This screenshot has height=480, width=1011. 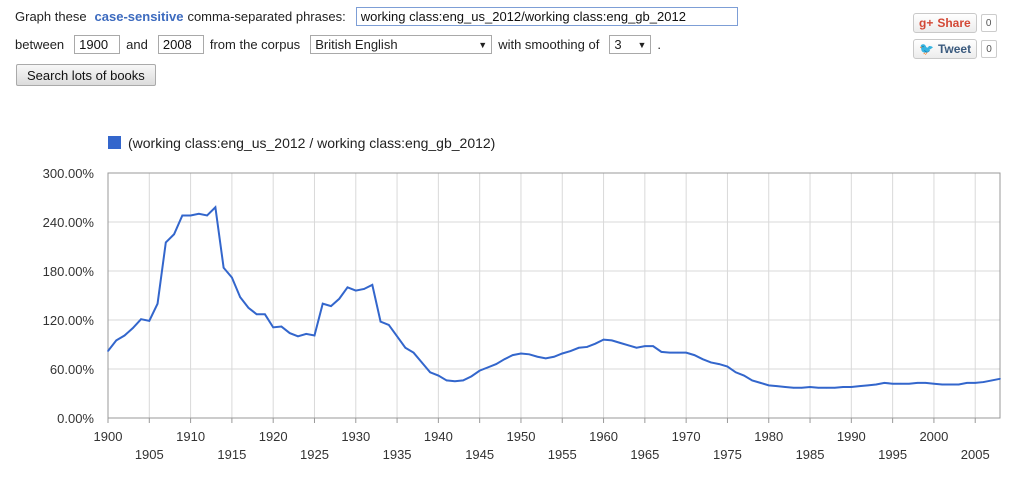 What do you see at coordinates (727, 454) in the screenshot?
I see `x-tick-label: 1975` at bounding box center [727, 454].